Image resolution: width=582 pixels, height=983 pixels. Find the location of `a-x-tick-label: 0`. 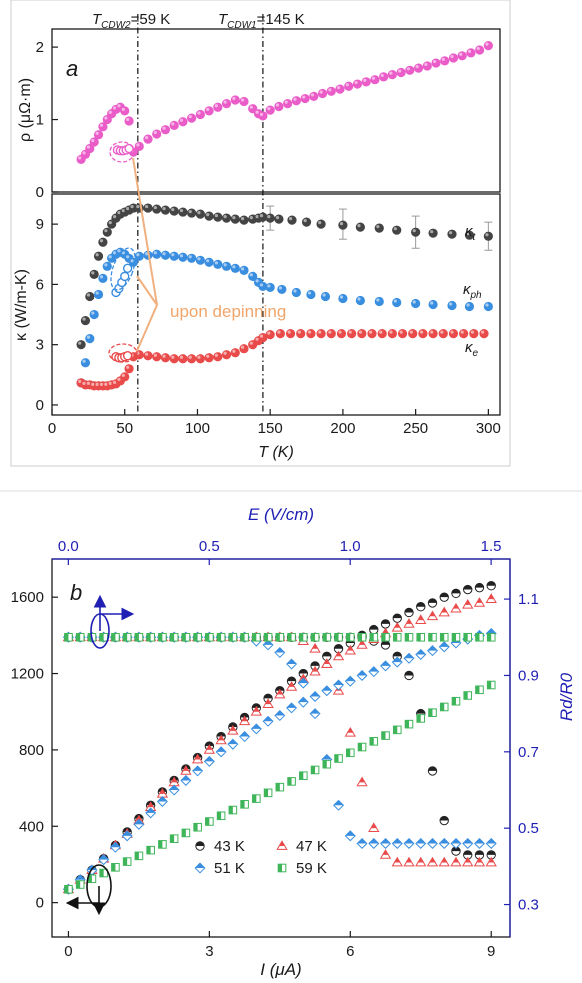

a-x-tick-label: 0 is located at coordinates (52, 428).